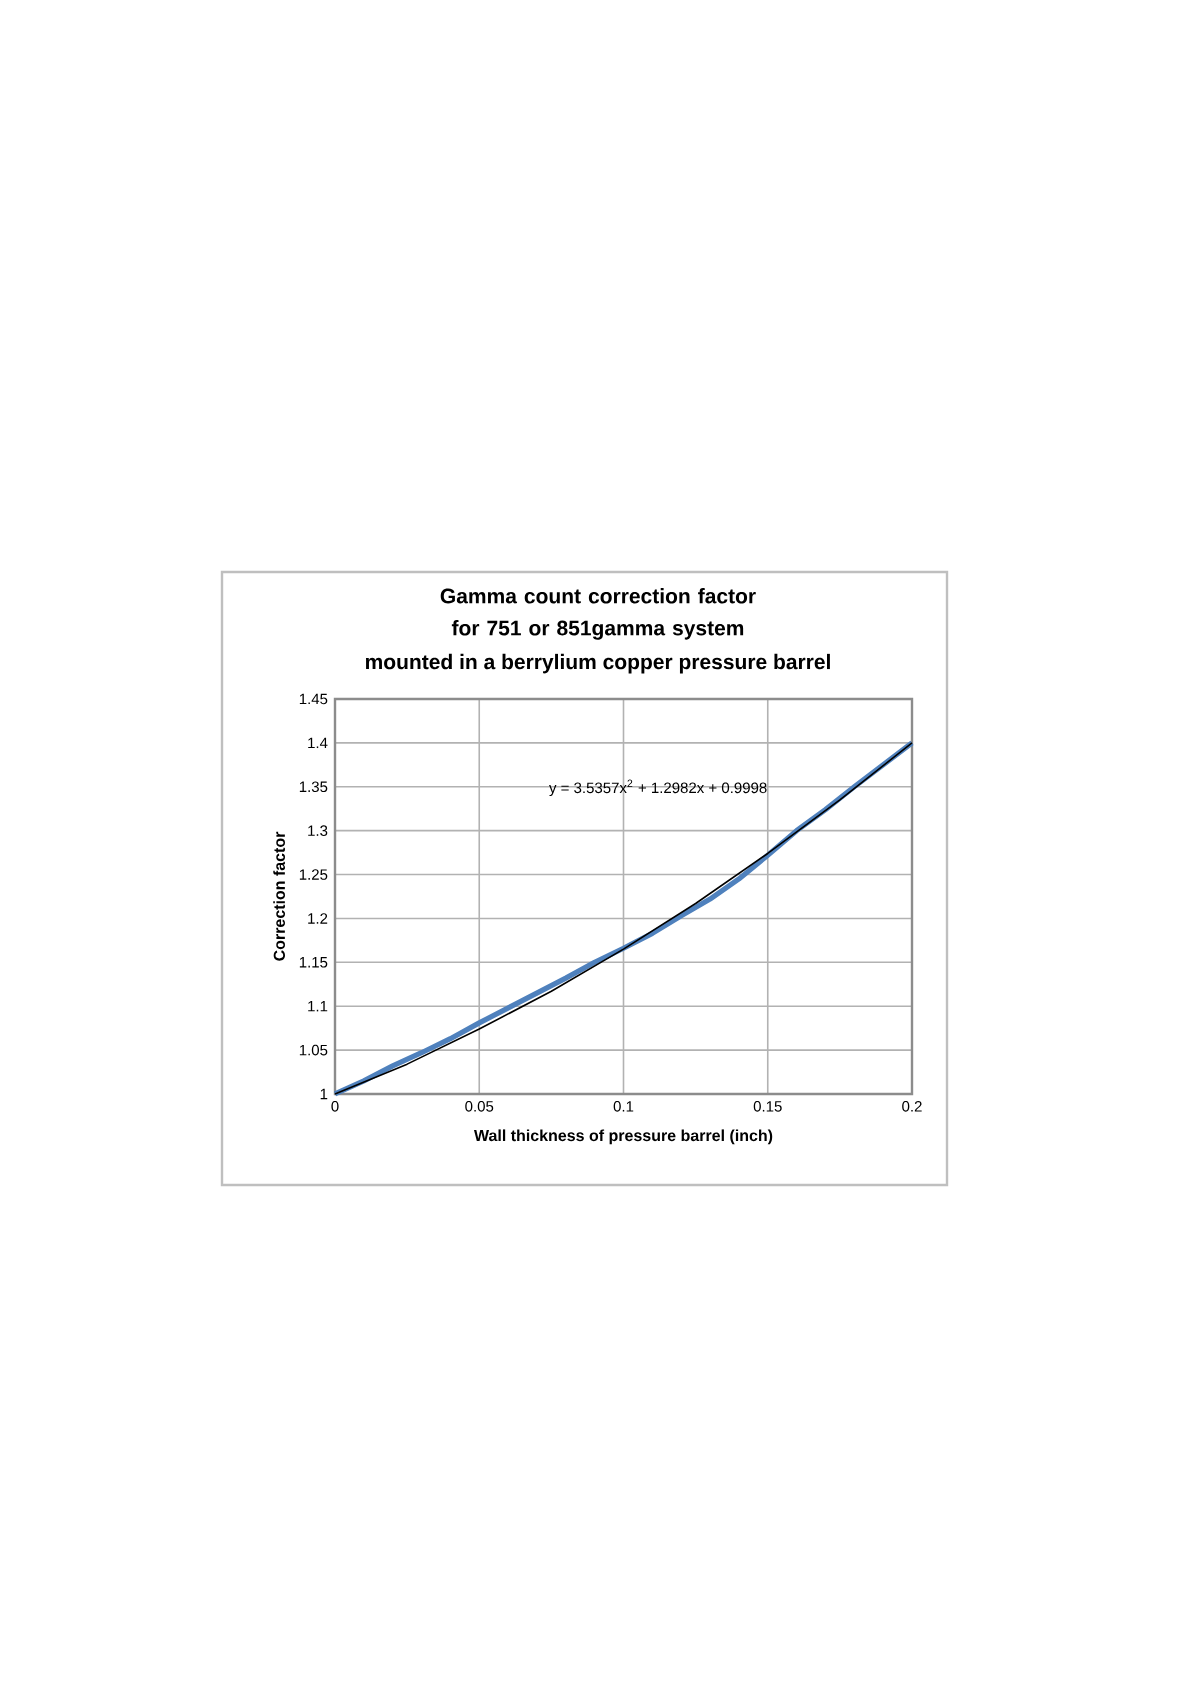 Image resolution: width=1191 pixels, height=1685 pixels. What do you see at coordinates (324, 1094) in the screenshot?
I see `y-tick-label: 1` at bounding box center [324, 1094].